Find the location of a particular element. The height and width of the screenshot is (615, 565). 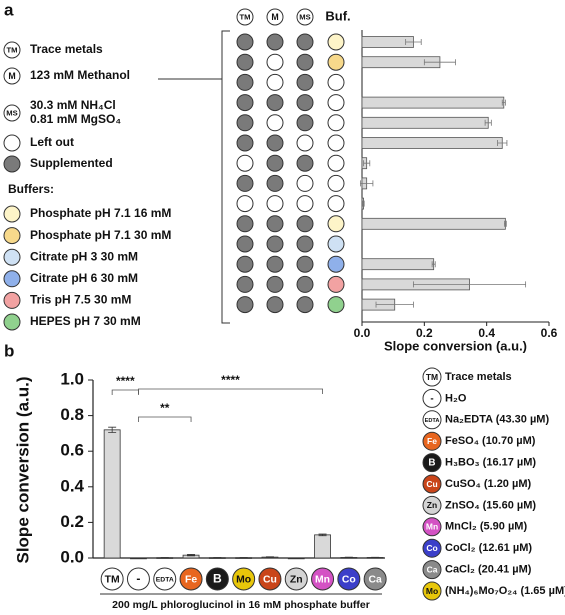

legend-label: Citrate pH 6 30 mM is located at coordinates (84, 278).